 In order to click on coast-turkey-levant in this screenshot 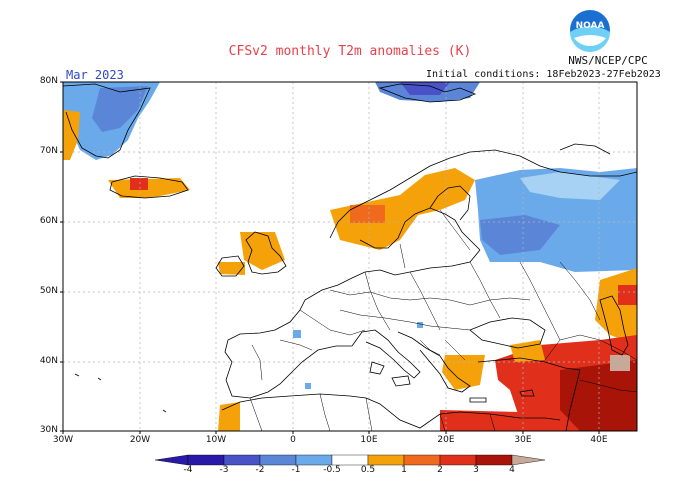, I will do `click(529, 394)`.